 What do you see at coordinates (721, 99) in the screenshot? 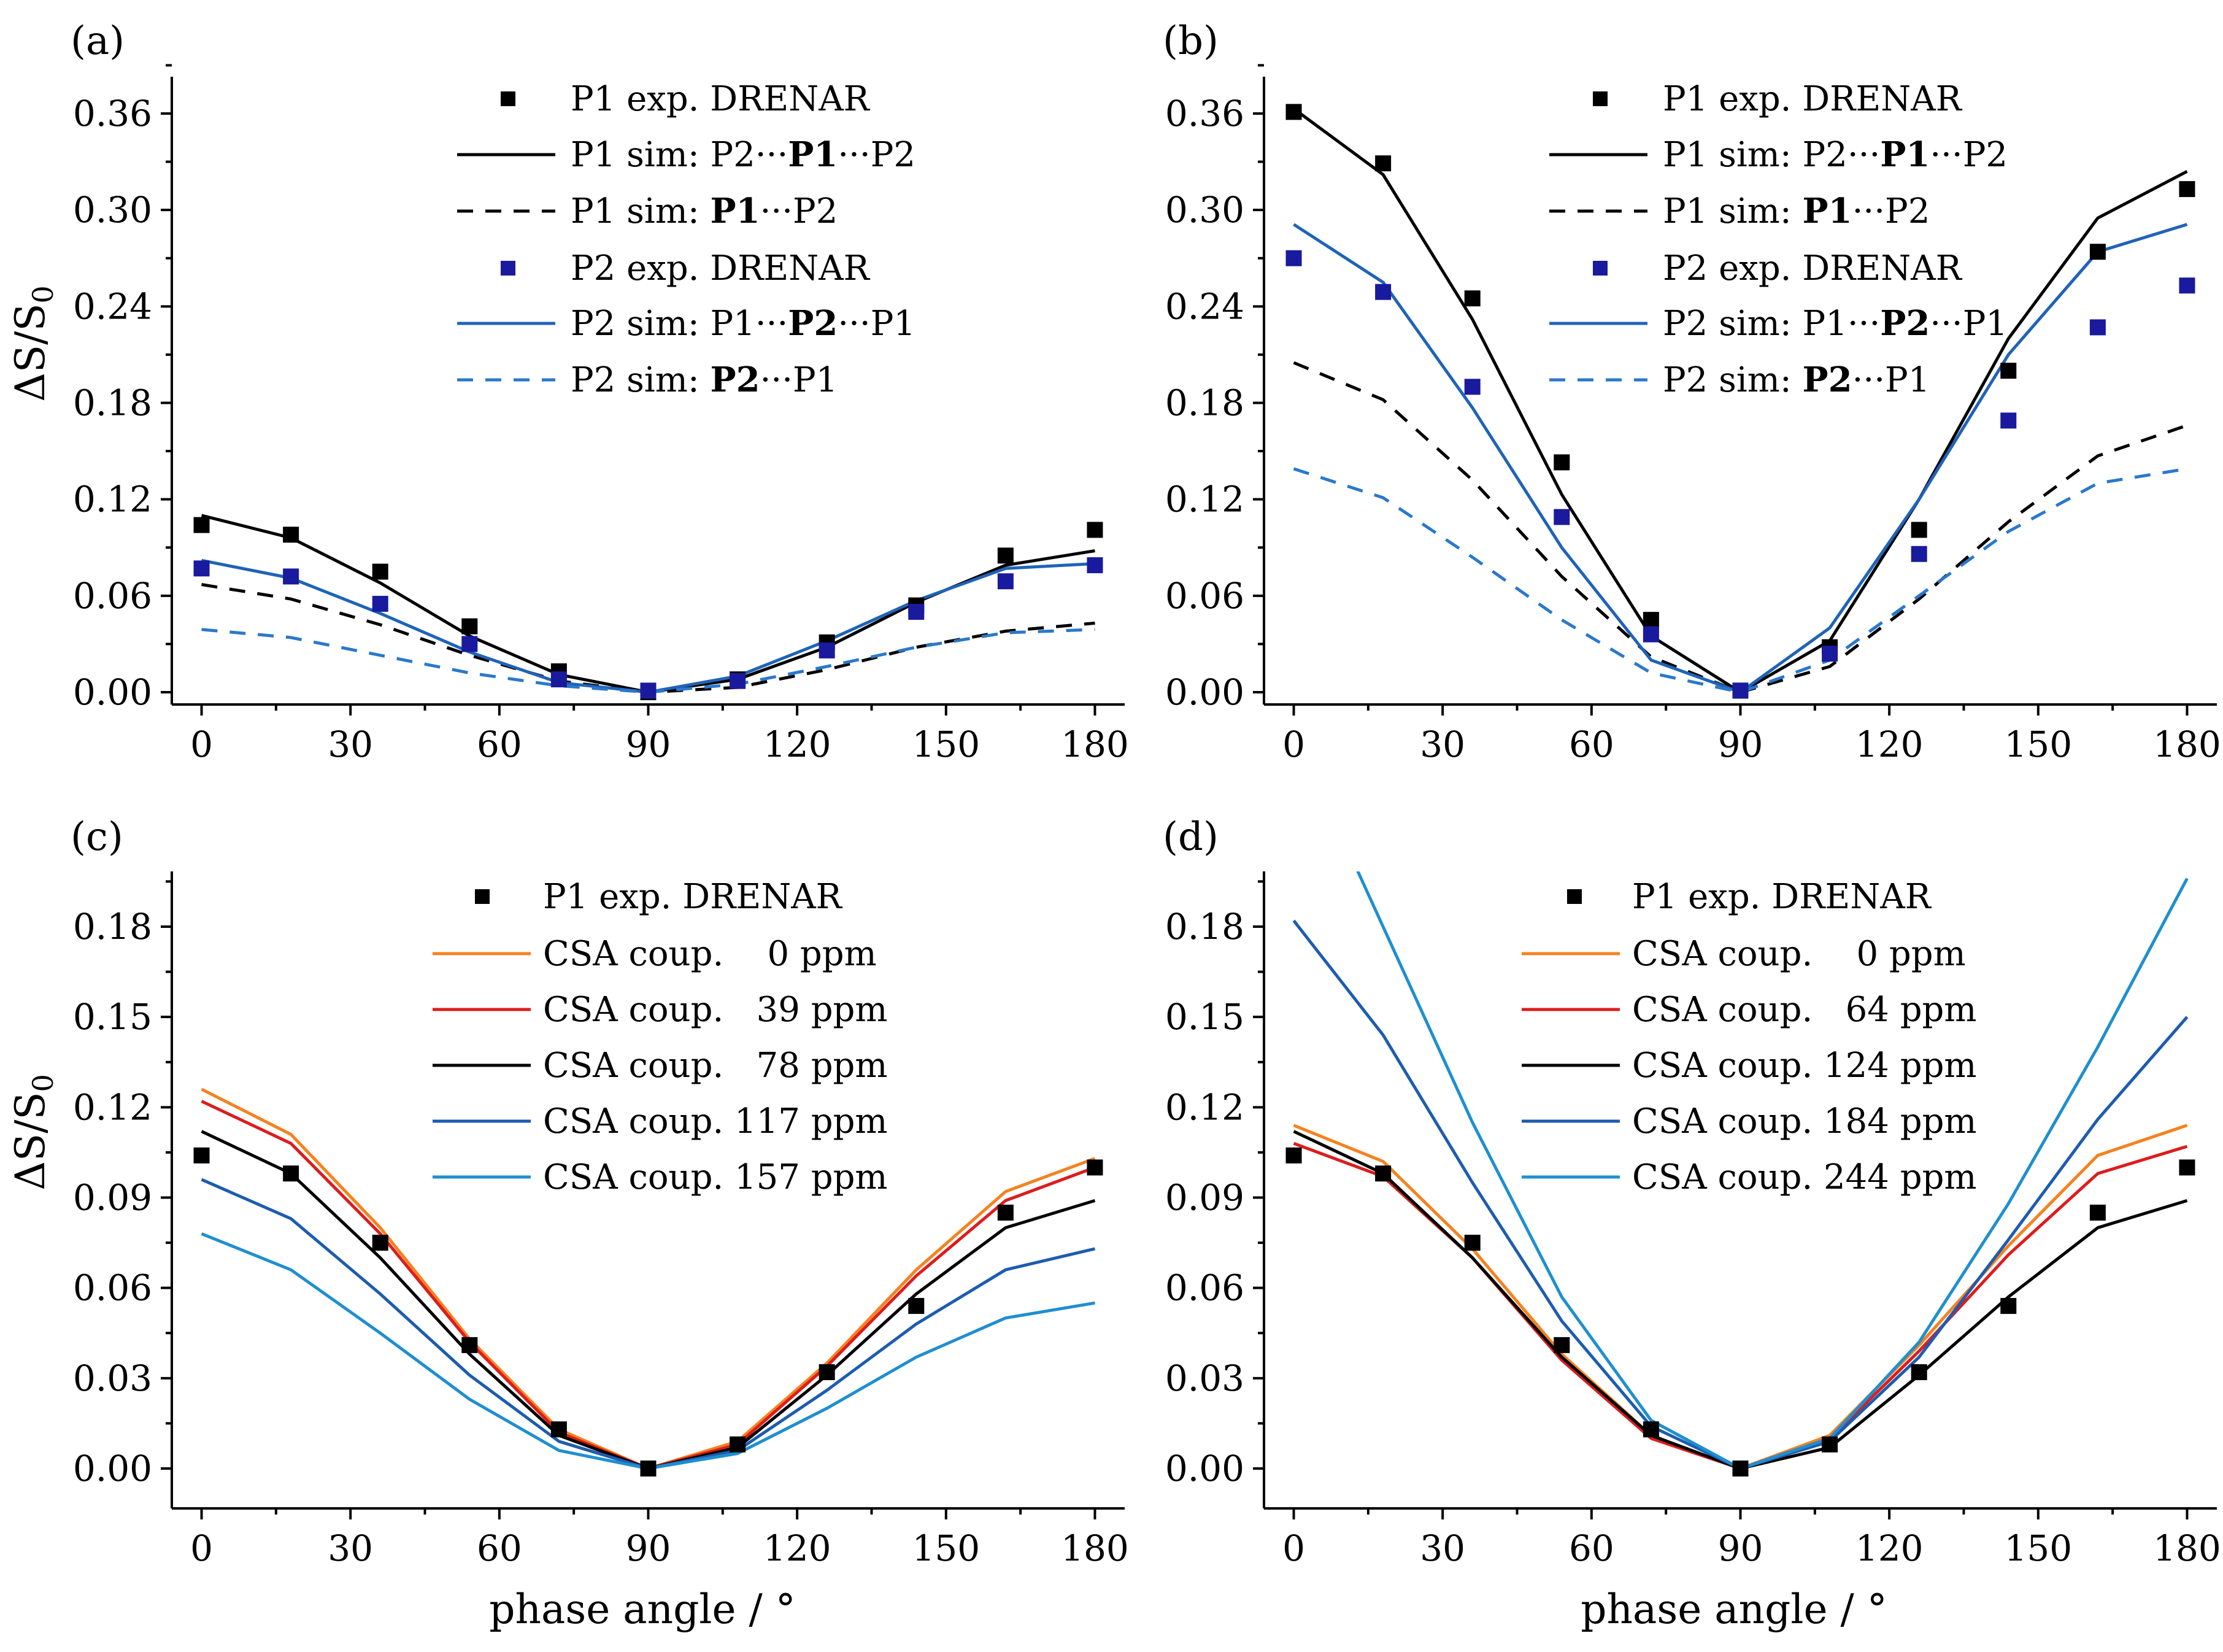
I see `legend-a-text-p1exp: P1 exp. DRENAR` at bounding box center [721, 99].